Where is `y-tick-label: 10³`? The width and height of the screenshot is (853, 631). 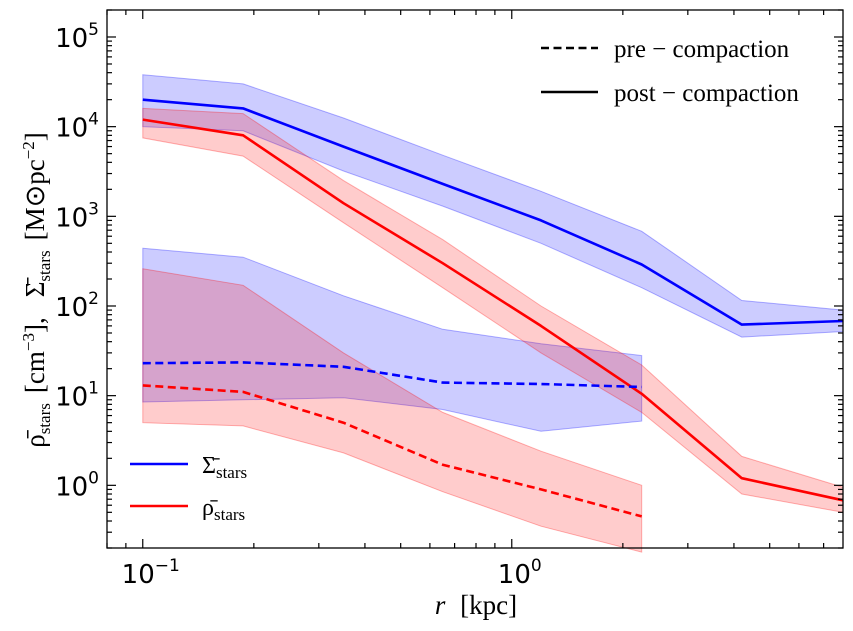
y-tick-label: 10³ is located at coordinates (77, 216).